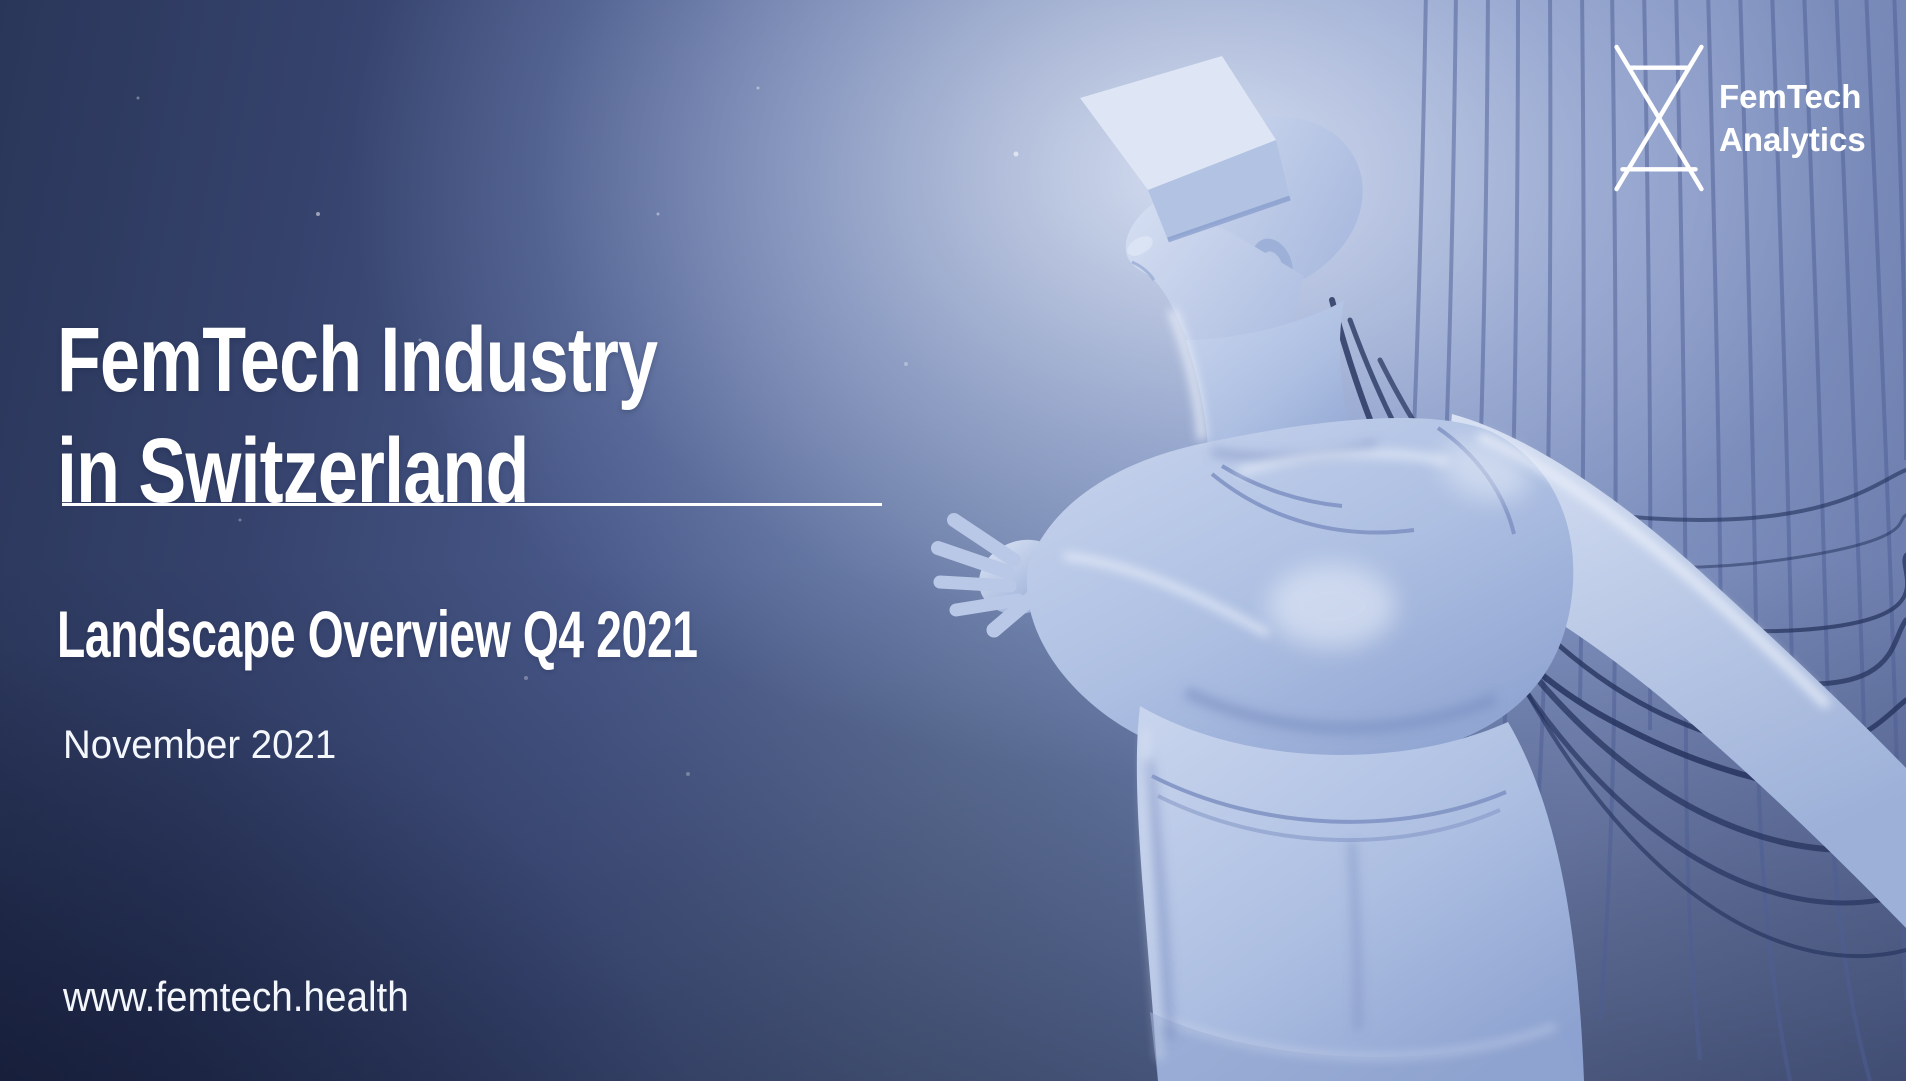 The image size is (1906, 1081). I want to click on slide-date: November 2021, so click(200, 745).